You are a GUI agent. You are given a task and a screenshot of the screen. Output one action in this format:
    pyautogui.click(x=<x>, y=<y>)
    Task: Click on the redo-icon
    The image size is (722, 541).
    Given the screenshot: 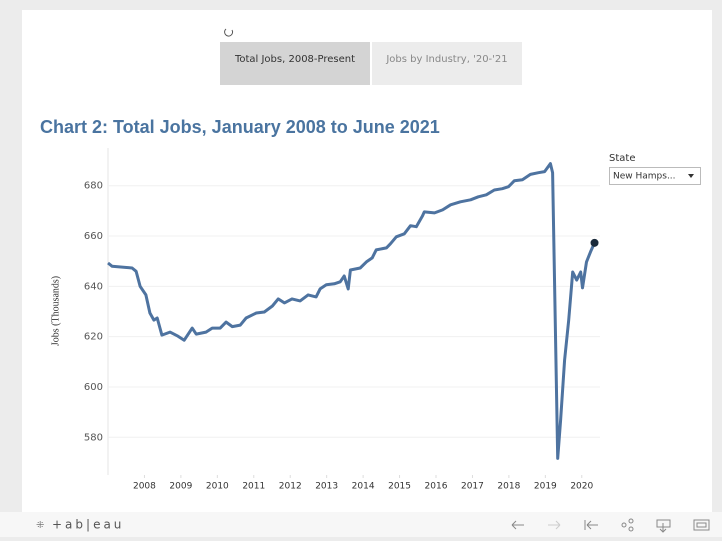 What is the action you would take?
    pyautogui.click(x=554, y=525)
    